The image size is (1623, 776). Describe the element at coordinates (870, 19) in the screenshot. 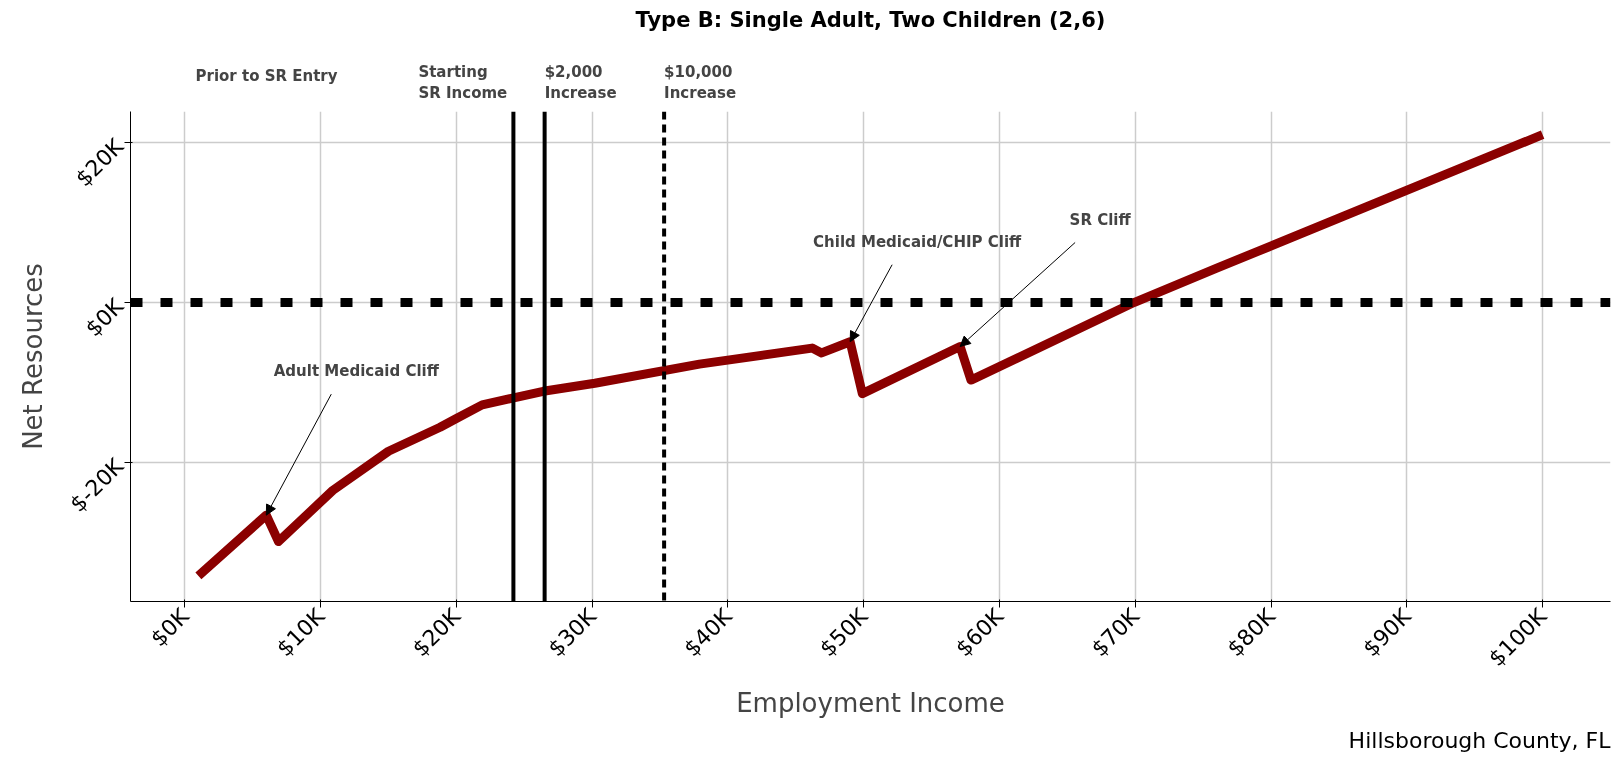

I see `chart-title: Type B: Single Adult, Two Children (2,6)` at that location.